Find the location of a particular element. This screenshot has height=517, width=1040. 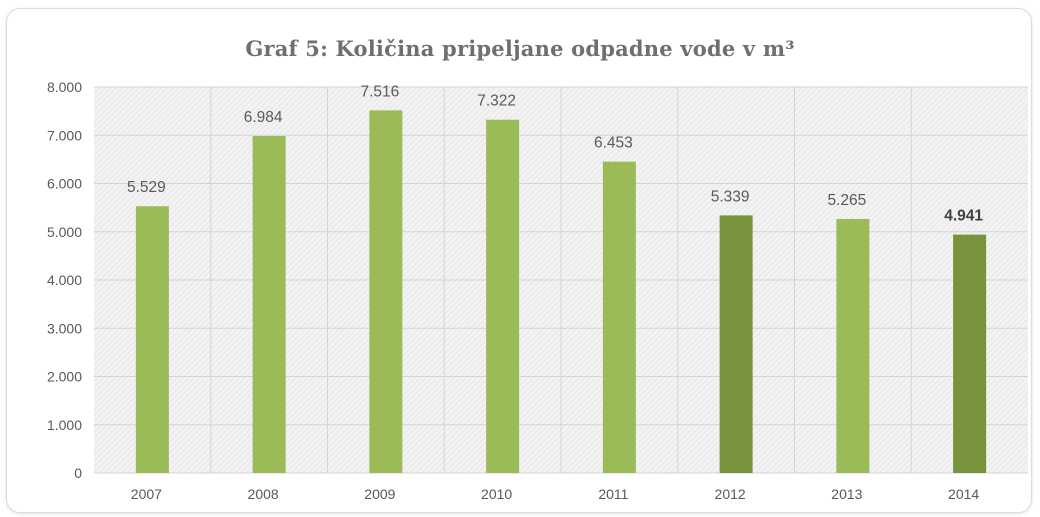

y-tick-label: 4.000 is located at coordinates (64, 280).